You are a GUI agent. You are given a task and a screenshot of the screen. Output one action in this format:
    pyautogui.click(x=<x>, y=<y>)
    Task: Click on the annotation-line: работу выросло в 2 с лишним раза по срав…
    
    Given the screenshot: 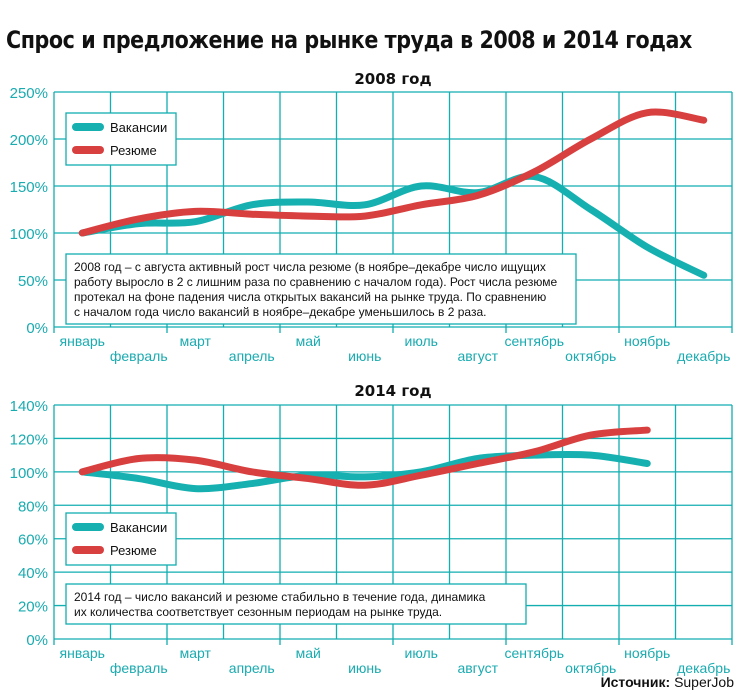 What is the action you would take?
    pyautogui.click(x=316, y=282)
    